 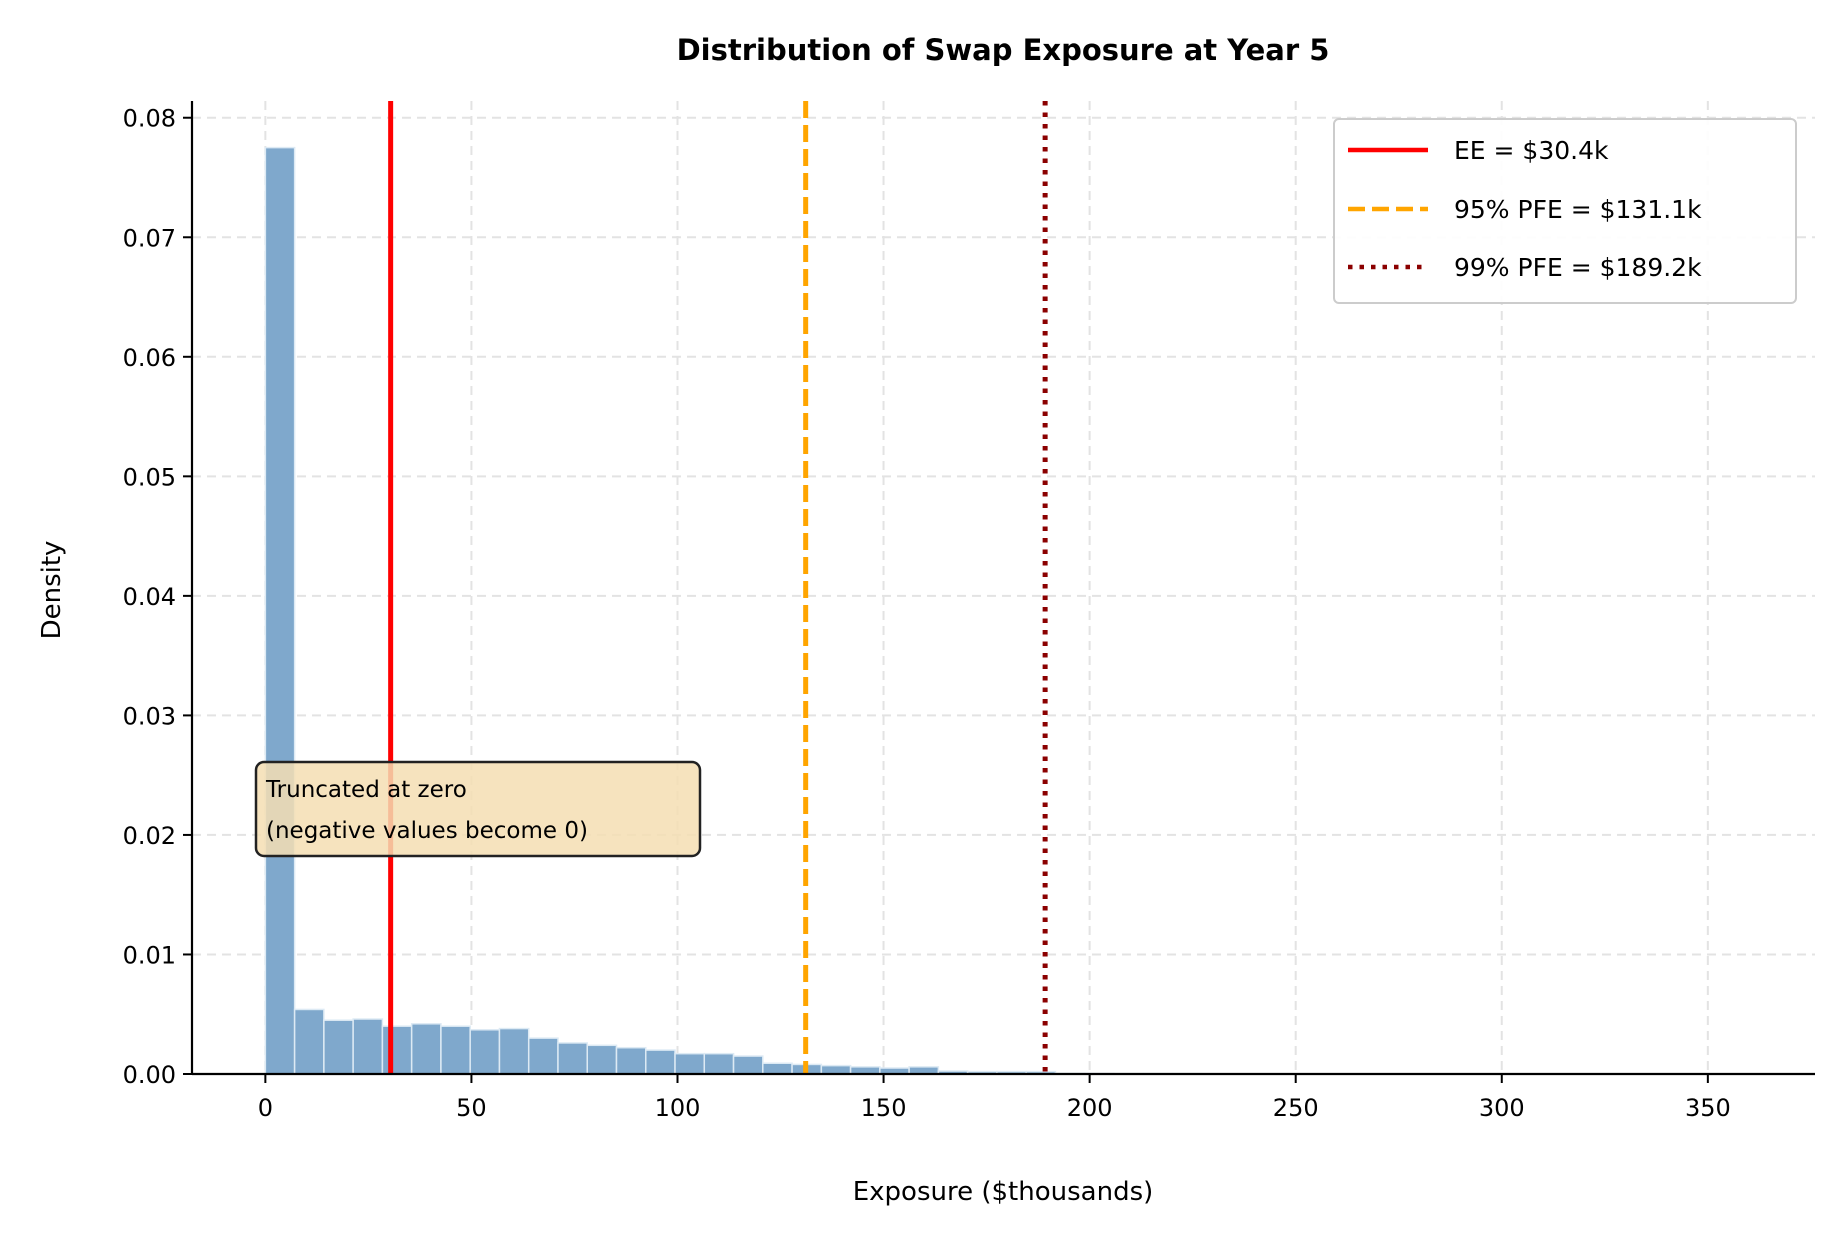 What do you see at coordinates (1531, 150) in the screenshot?
I see `legend-label-ee: EE = $30.4k` at bounding box center [1531, 150].